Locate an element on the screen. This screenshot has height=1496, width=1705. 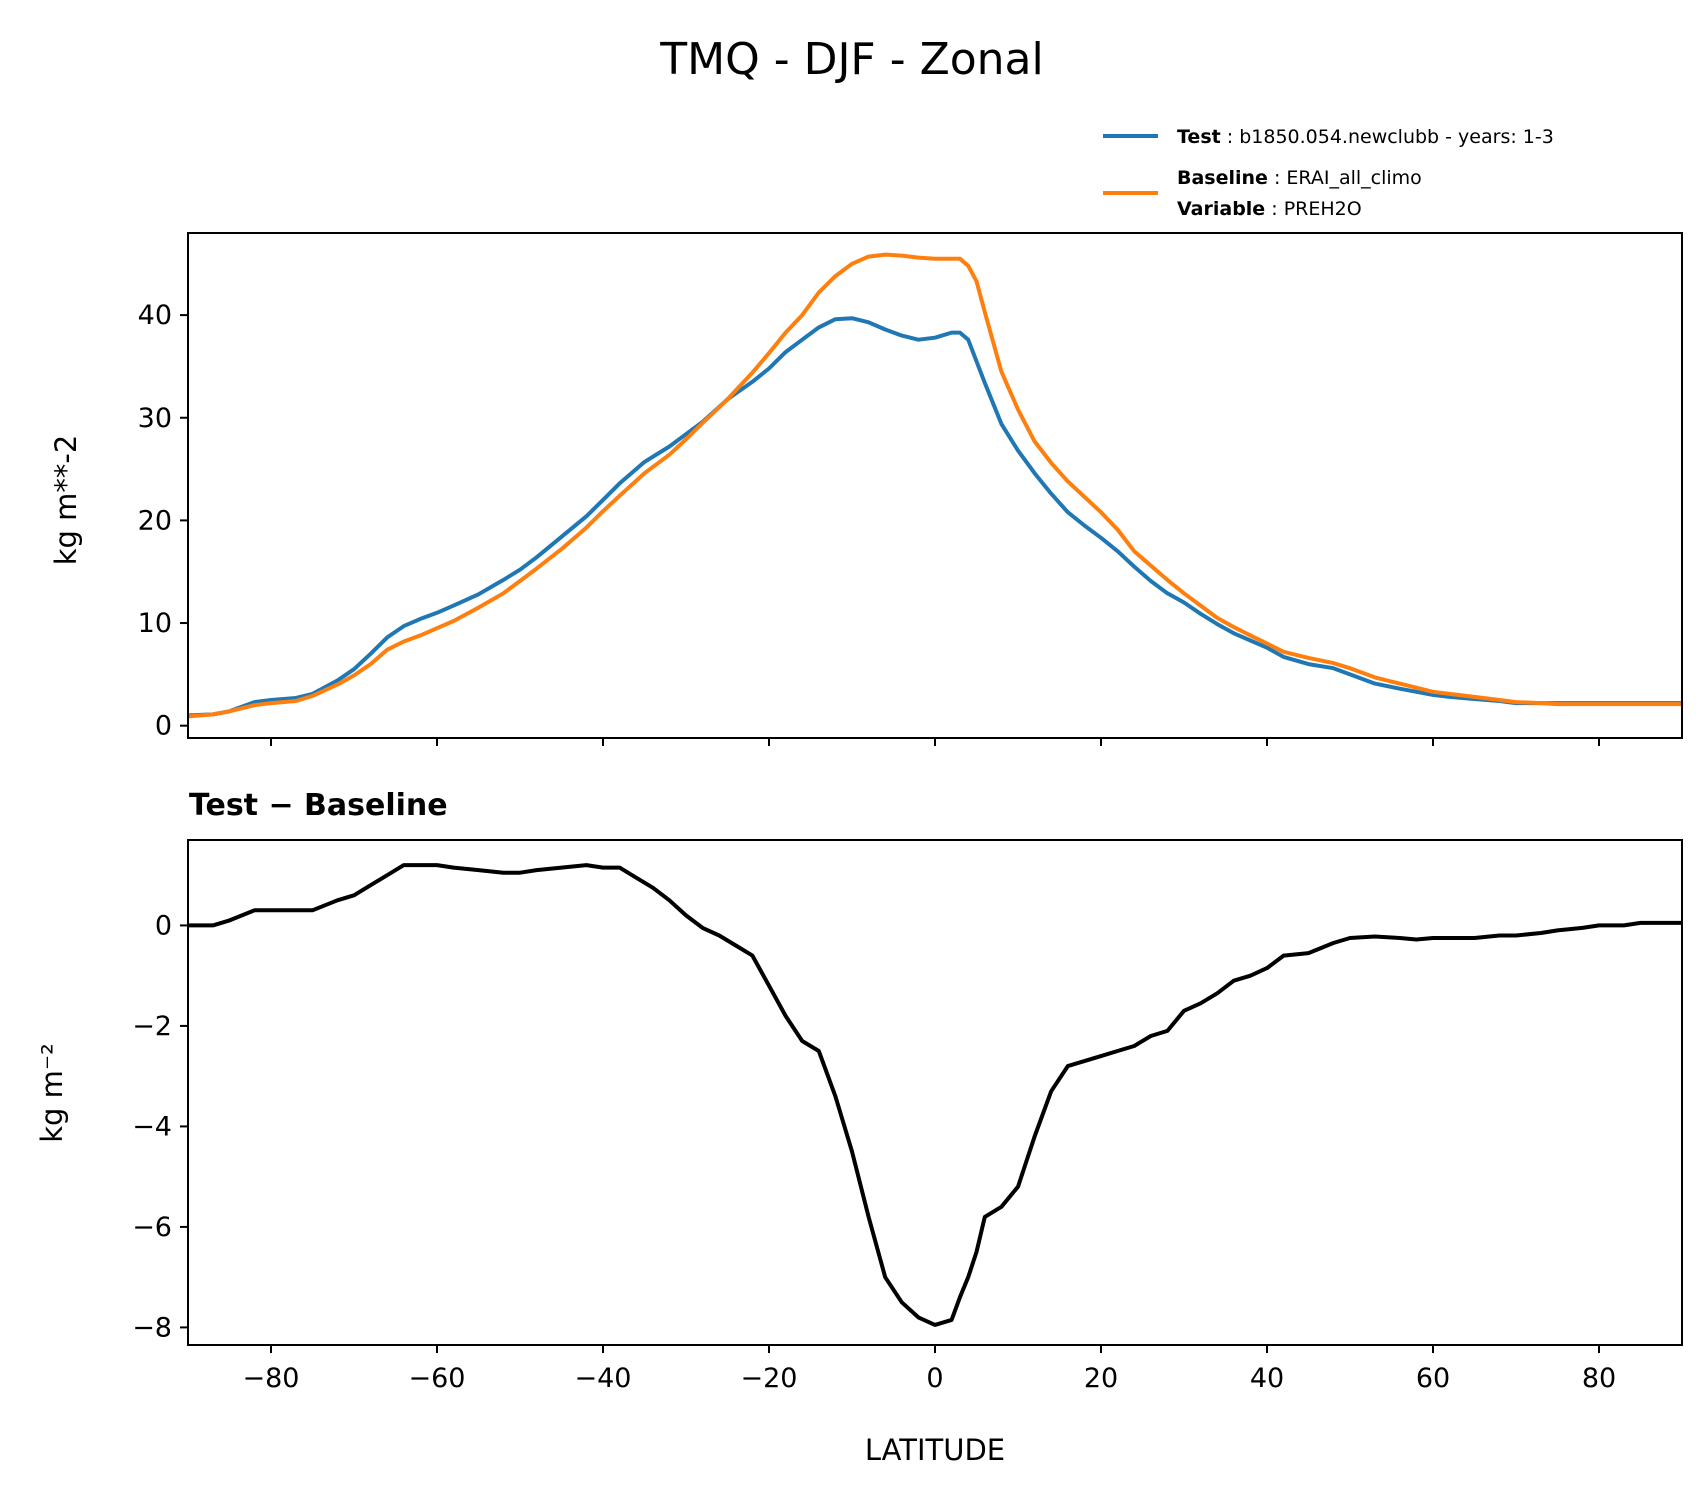
bottom-y-tick-label: −8 is located at coordinates (152, 1327).